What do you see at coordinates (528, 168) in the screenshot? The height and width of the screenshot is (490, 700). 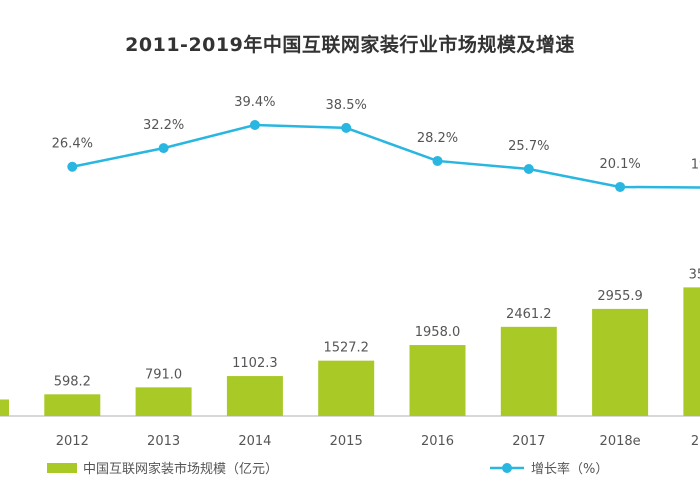 I see `growth-point-2017` at bounding box center [528, 168].